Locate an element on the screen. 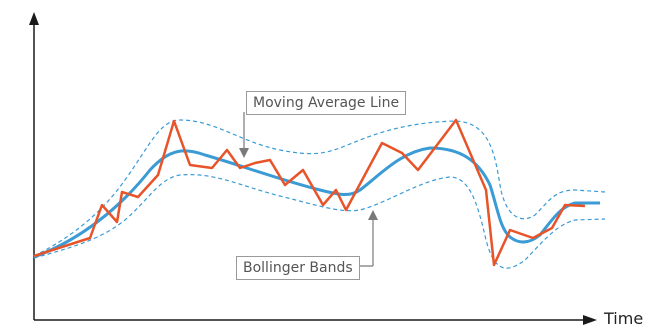 This screenshot has height=329, width=648. moving-average-callout-arrow is located at coordinates (244, 153).